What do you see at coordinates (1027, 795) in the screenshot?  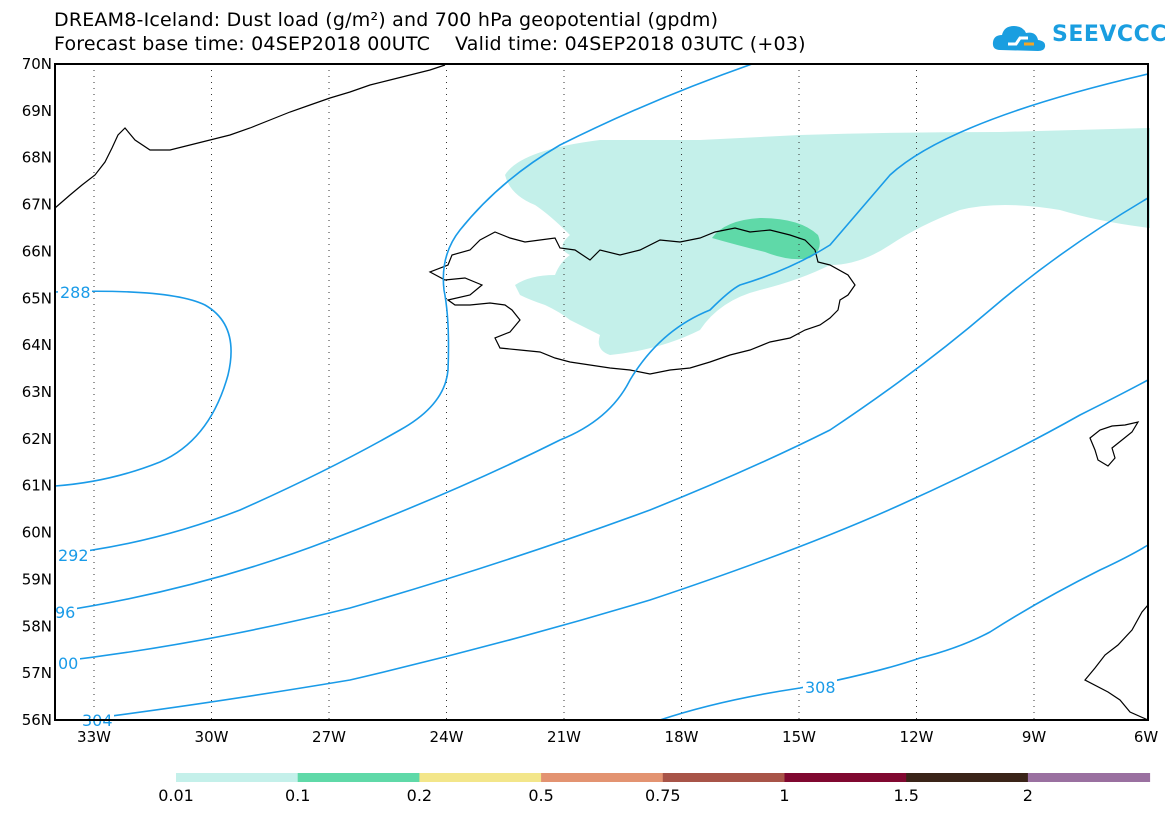 I see `colorbar-label: 2` at bounding box center [1027, 795].